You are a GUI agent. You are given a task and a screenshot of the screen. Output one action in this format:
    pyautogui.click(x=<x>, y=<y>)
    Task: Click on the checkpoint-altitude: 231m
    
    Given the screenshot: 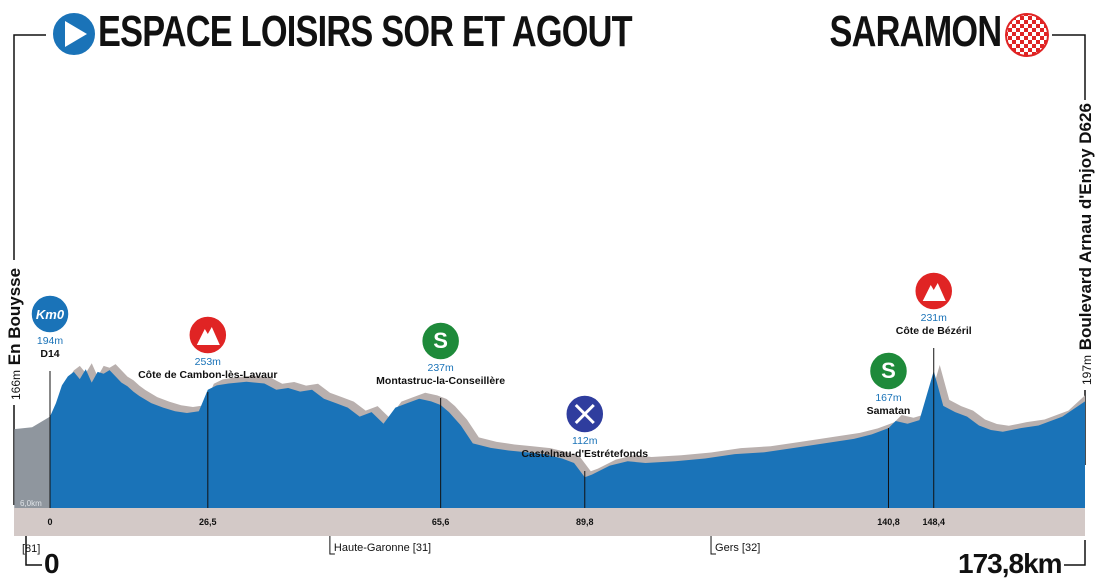 What is the action you would take?
    pyautogui.click(x=933, y=318)
    